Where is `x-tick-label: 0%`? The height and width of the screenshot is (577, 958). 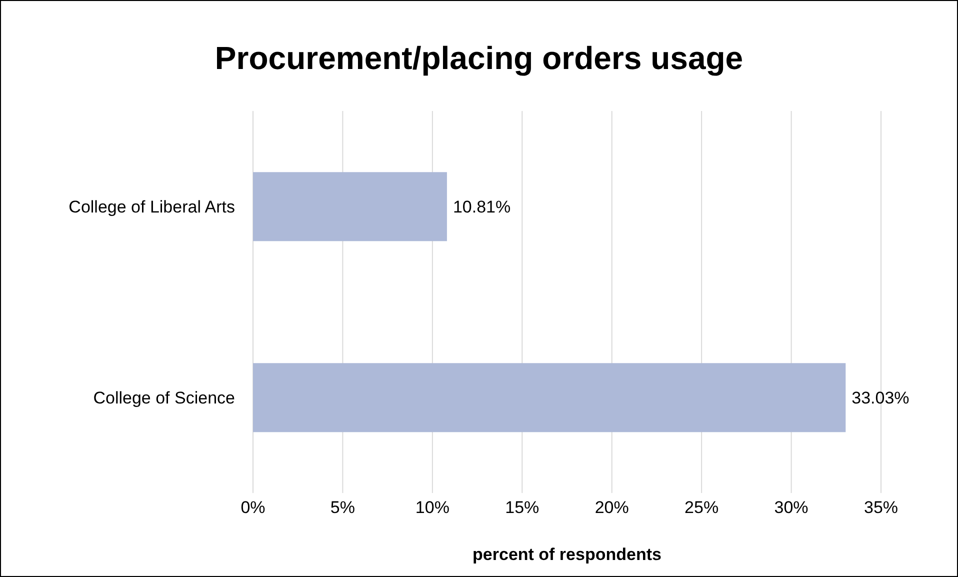 x-tick-label: 0% is located at coordinates (253, 508).